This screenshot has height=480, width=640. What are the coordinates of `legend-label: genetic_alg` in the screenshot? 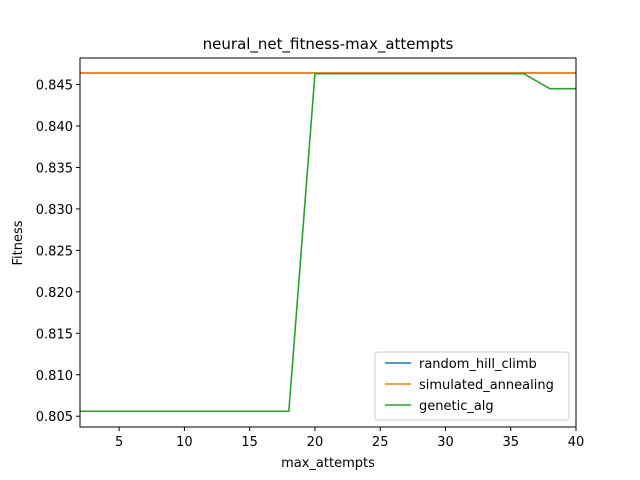 It's located at (456, 406).